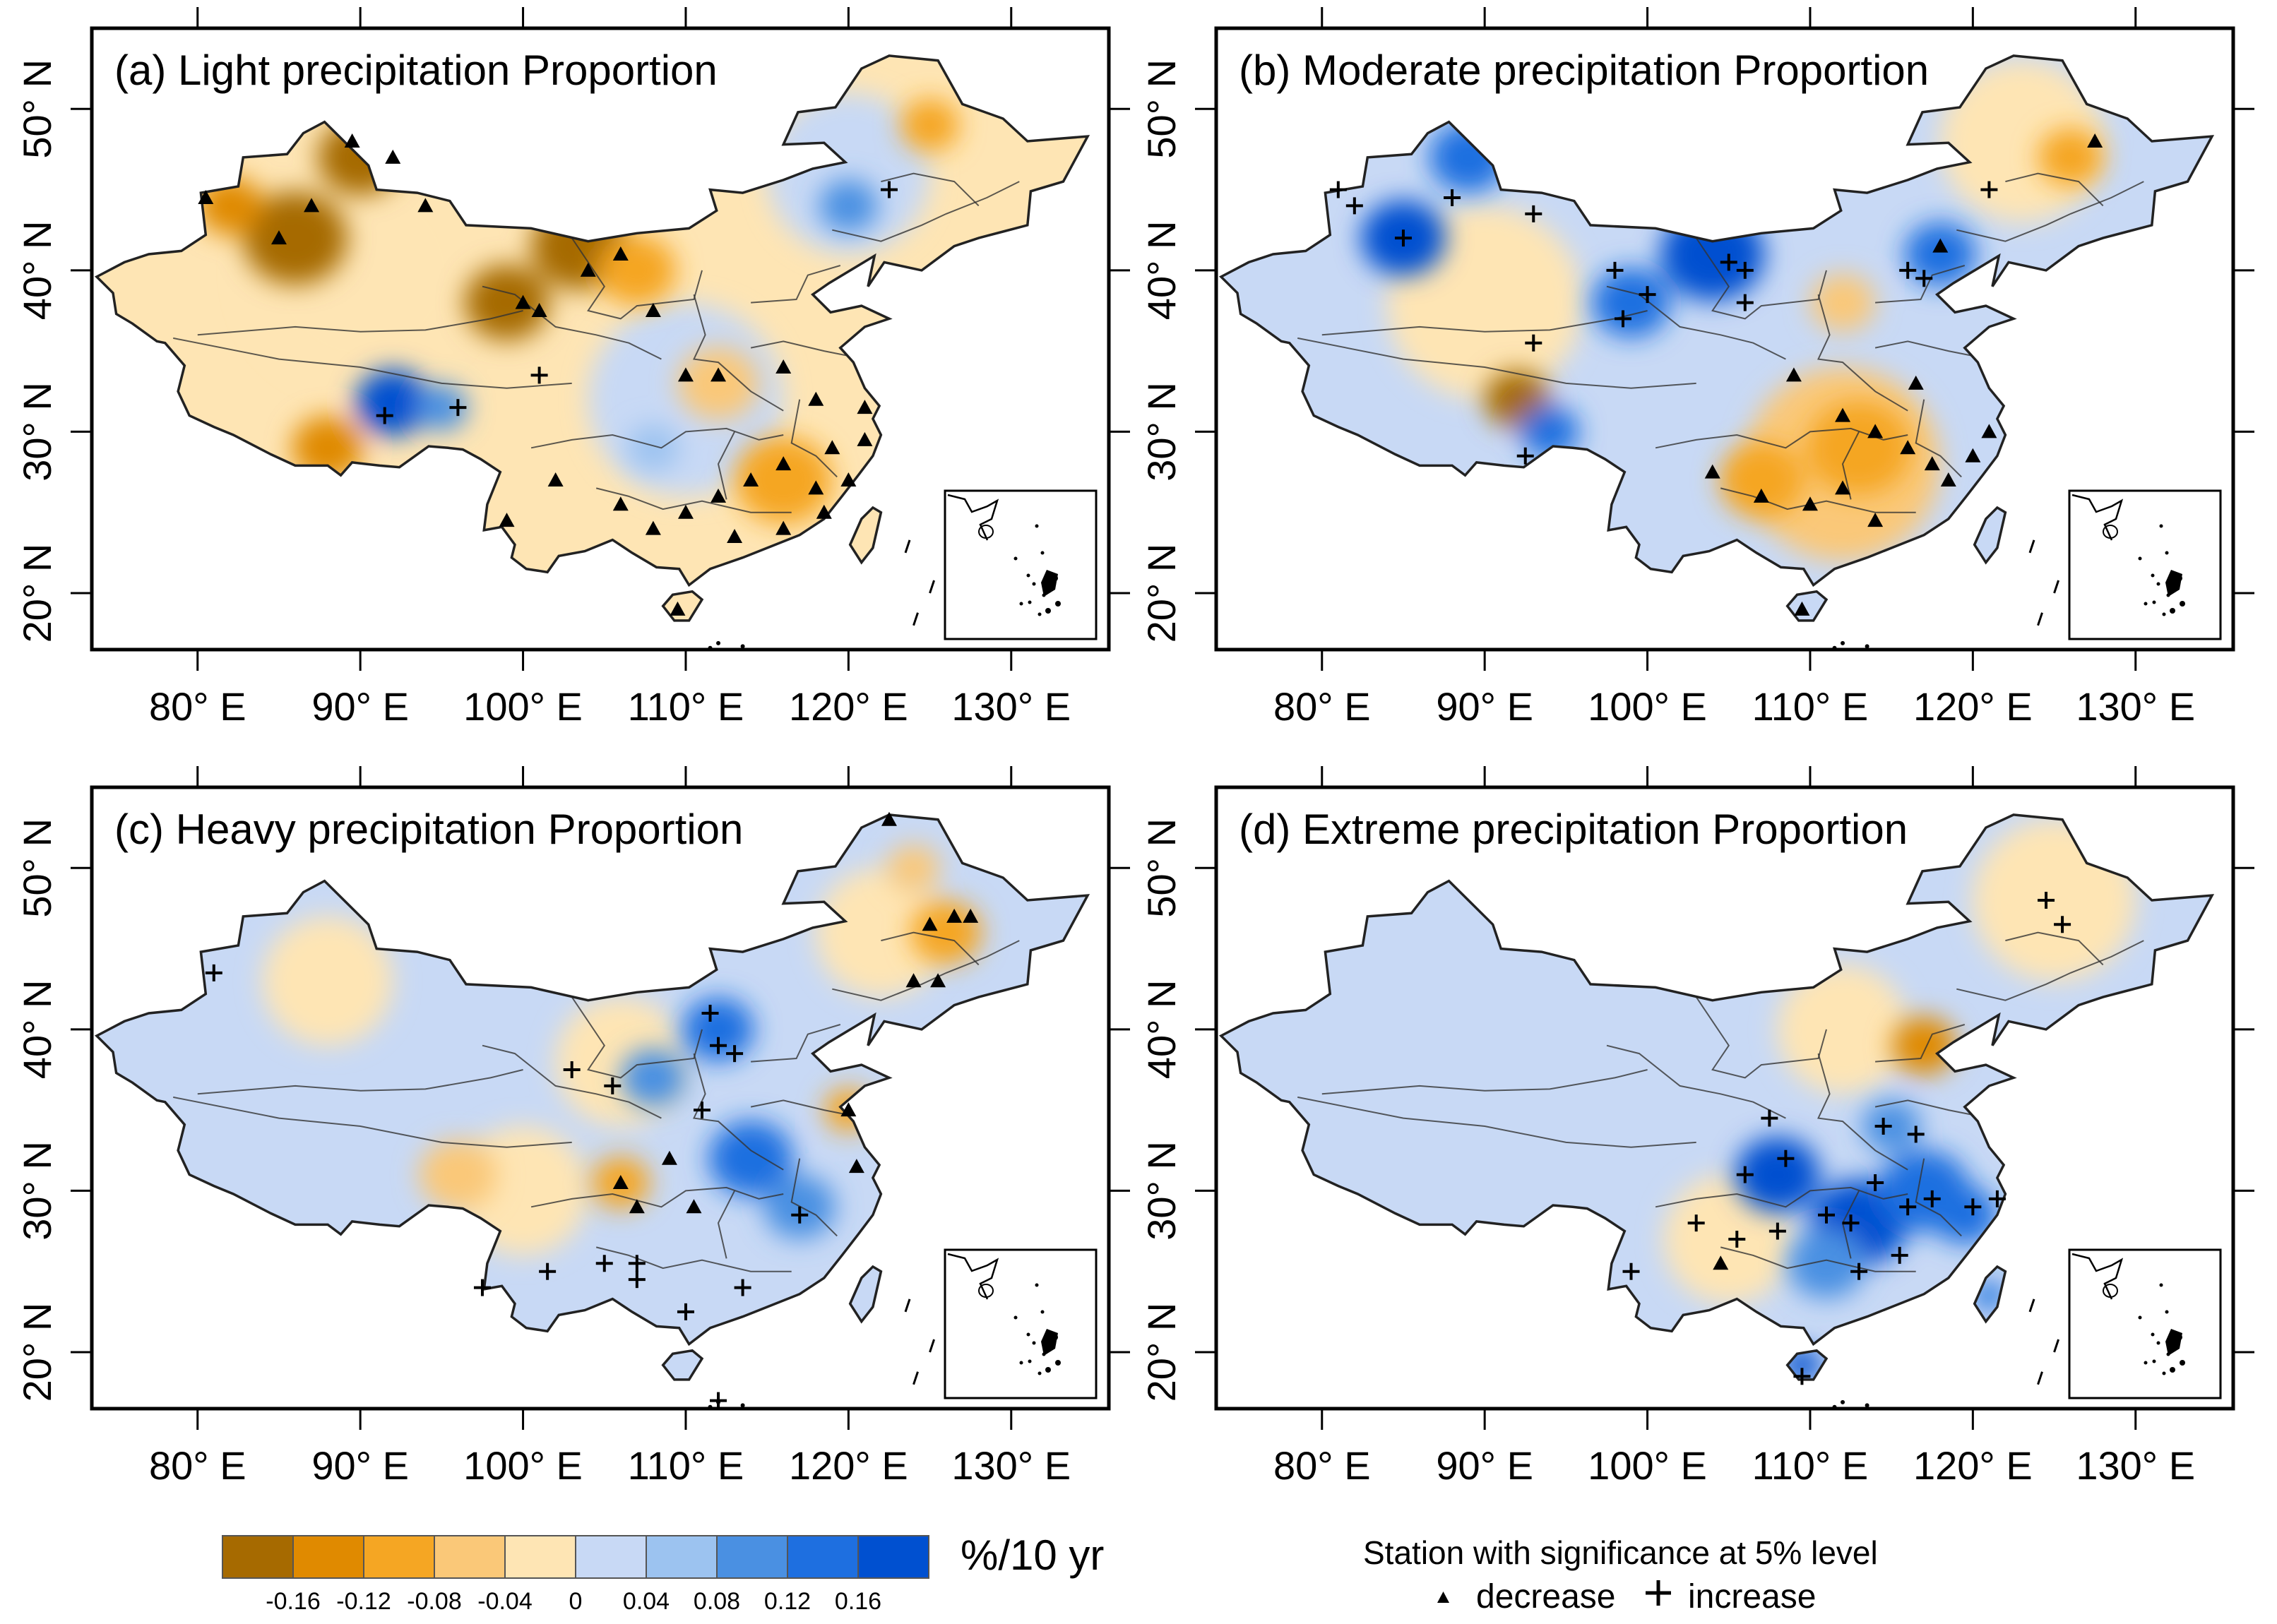 This screenshot has width=2277, height=1624. I want to click on legend-tick-label: 0.16, so click(858, 1601).